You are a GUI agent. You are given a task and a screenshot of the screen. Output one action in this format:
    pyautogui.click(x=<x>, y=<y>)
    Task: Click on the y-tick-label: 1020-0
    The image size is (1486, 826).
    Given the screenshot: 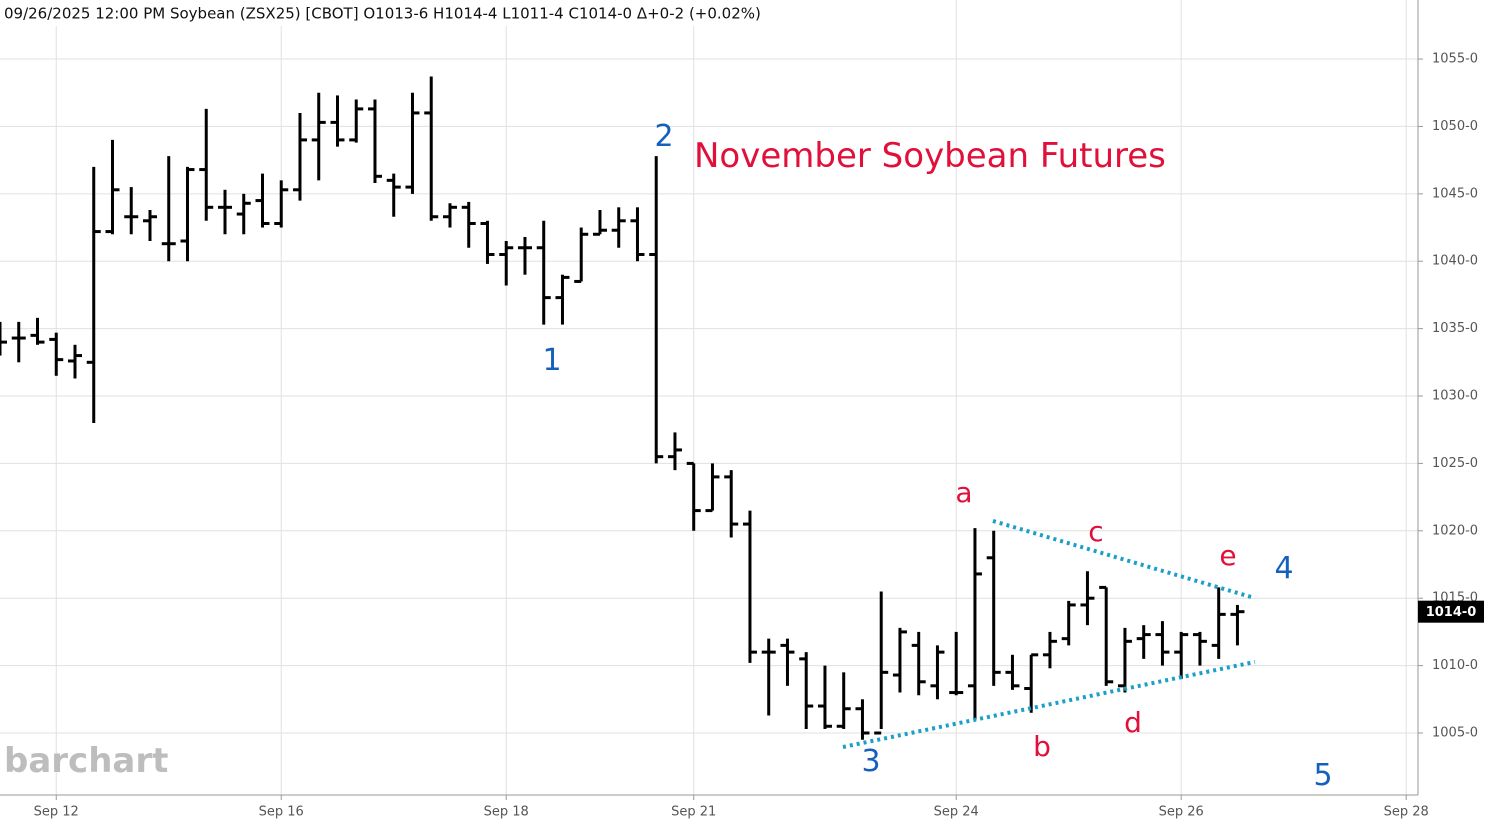 What is the action you would take?
    pyautogui.click(x=1455, y=530)
    